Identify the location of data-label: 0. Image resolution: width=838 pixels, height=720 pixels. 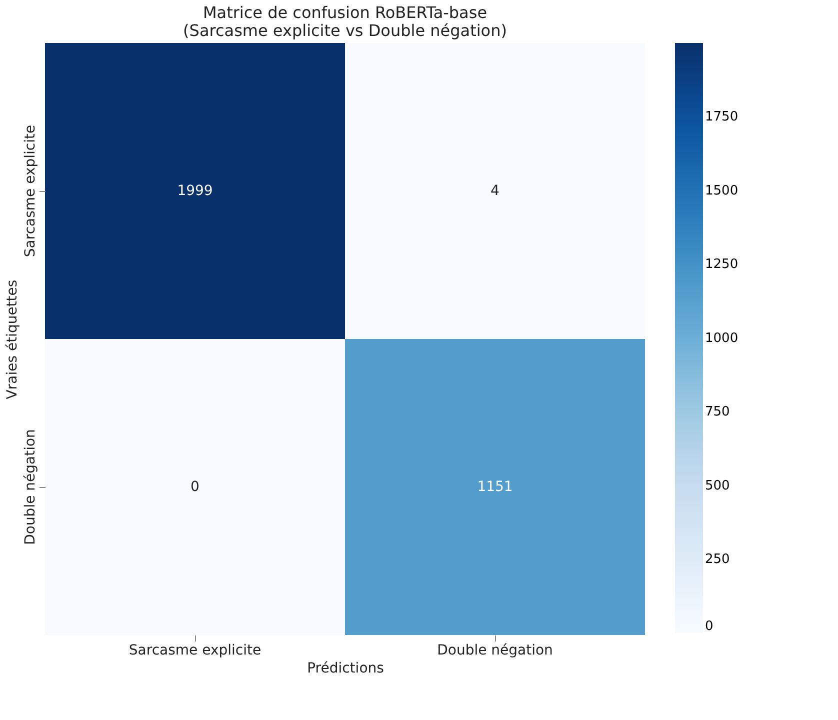
(195, 487).